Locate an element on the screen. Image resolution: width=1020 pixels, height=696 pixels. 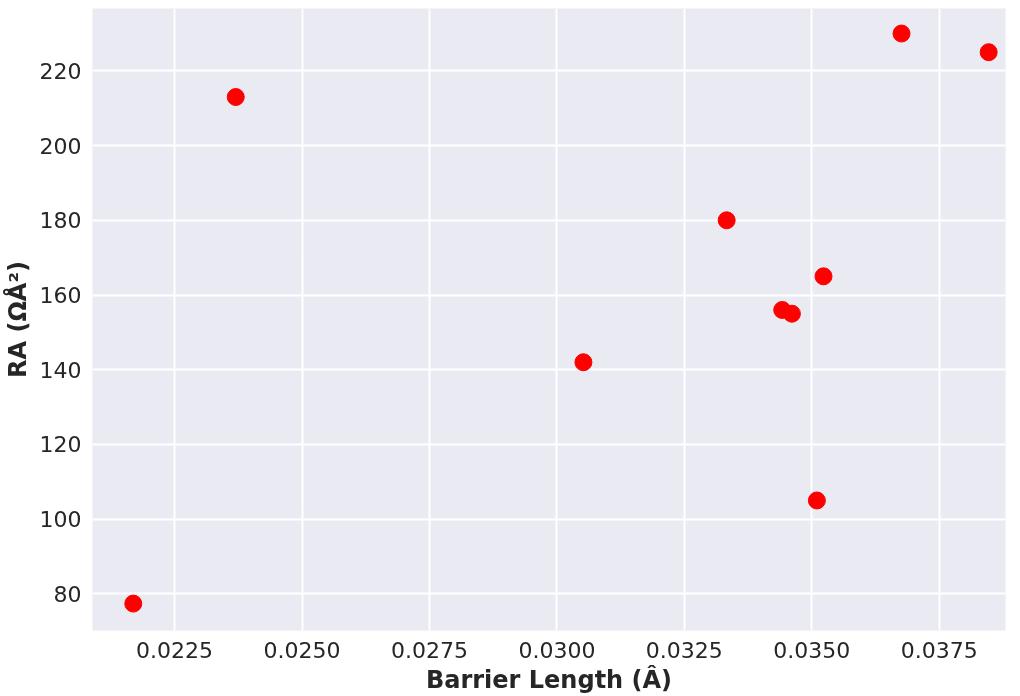
y-tick-label: 80 is located at coordinates (67, 594).